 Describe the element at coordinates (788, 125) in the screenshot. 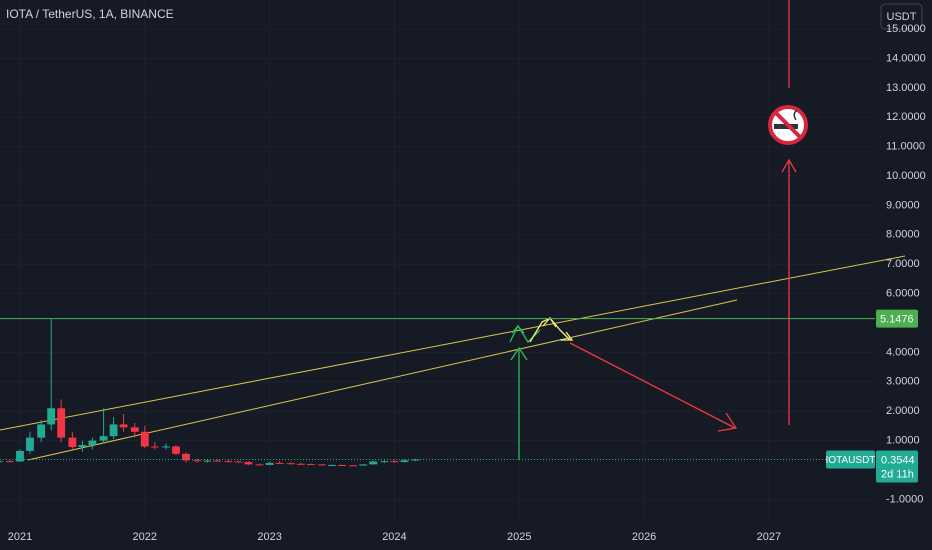

I see `no-smoking-icon` at that location.